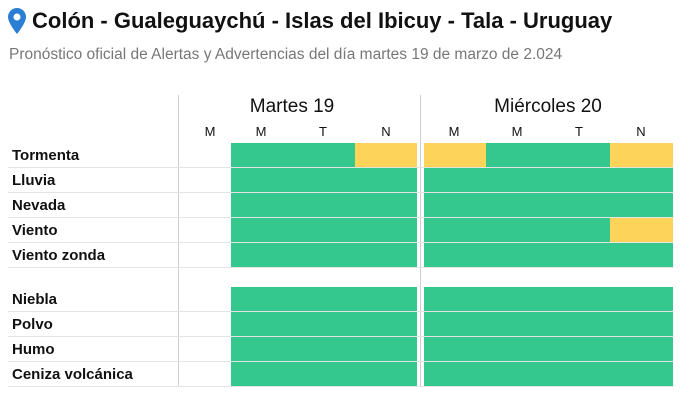  Describe the element at coordinates (35, 230) in the screenshot. I see `row-label: Viento` at that location.